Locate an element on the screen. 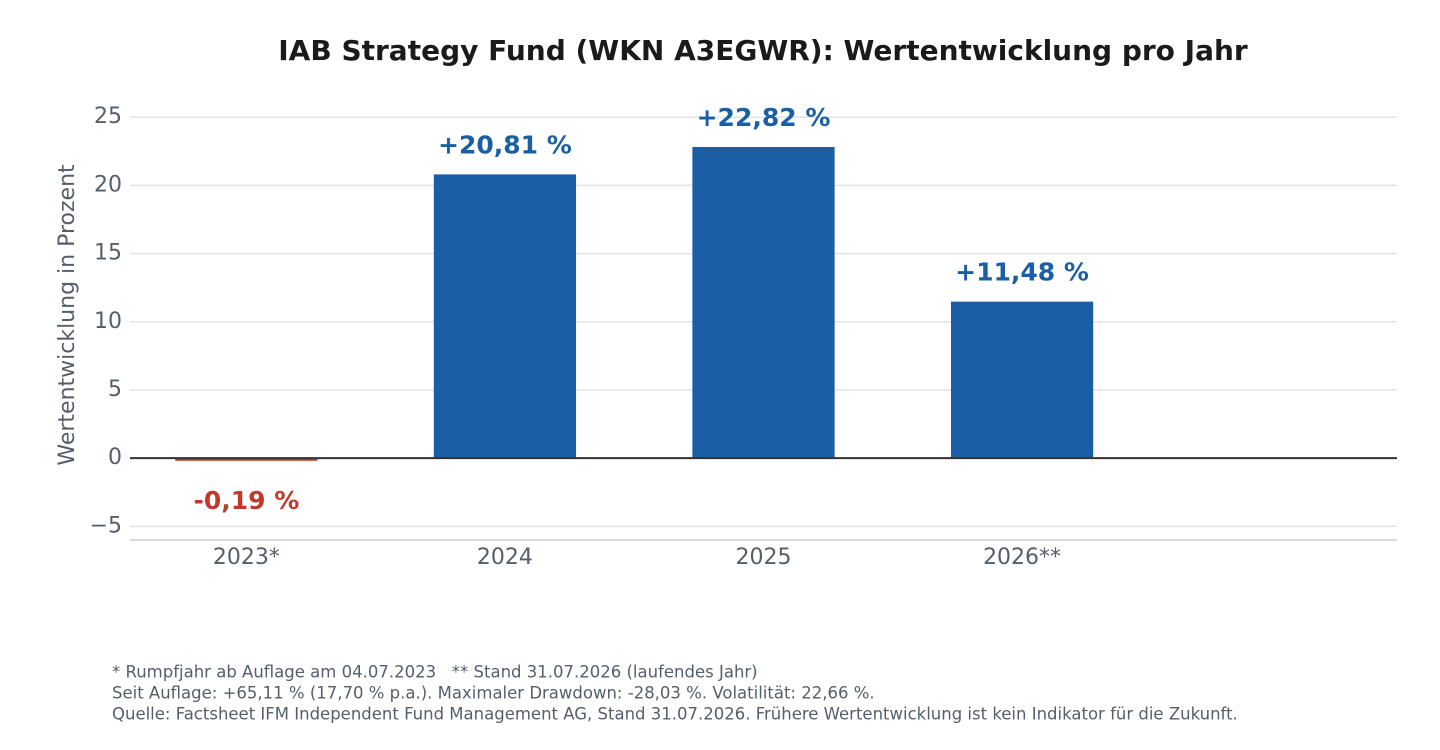  y-tick-label: 0 is located at coordinates (115, 457).